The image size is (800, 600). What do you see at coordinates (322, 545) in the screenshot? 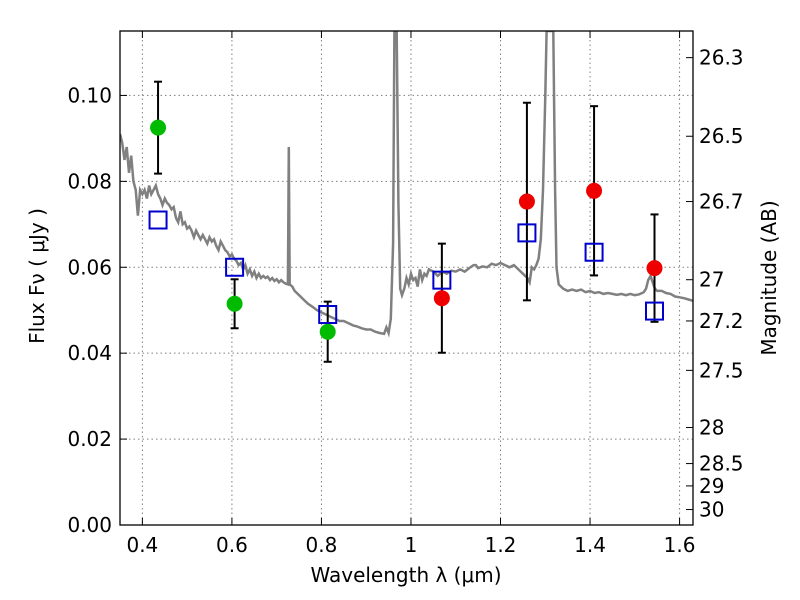
I see `x-tick-label: 0.8` at bounding box center [322, 545].